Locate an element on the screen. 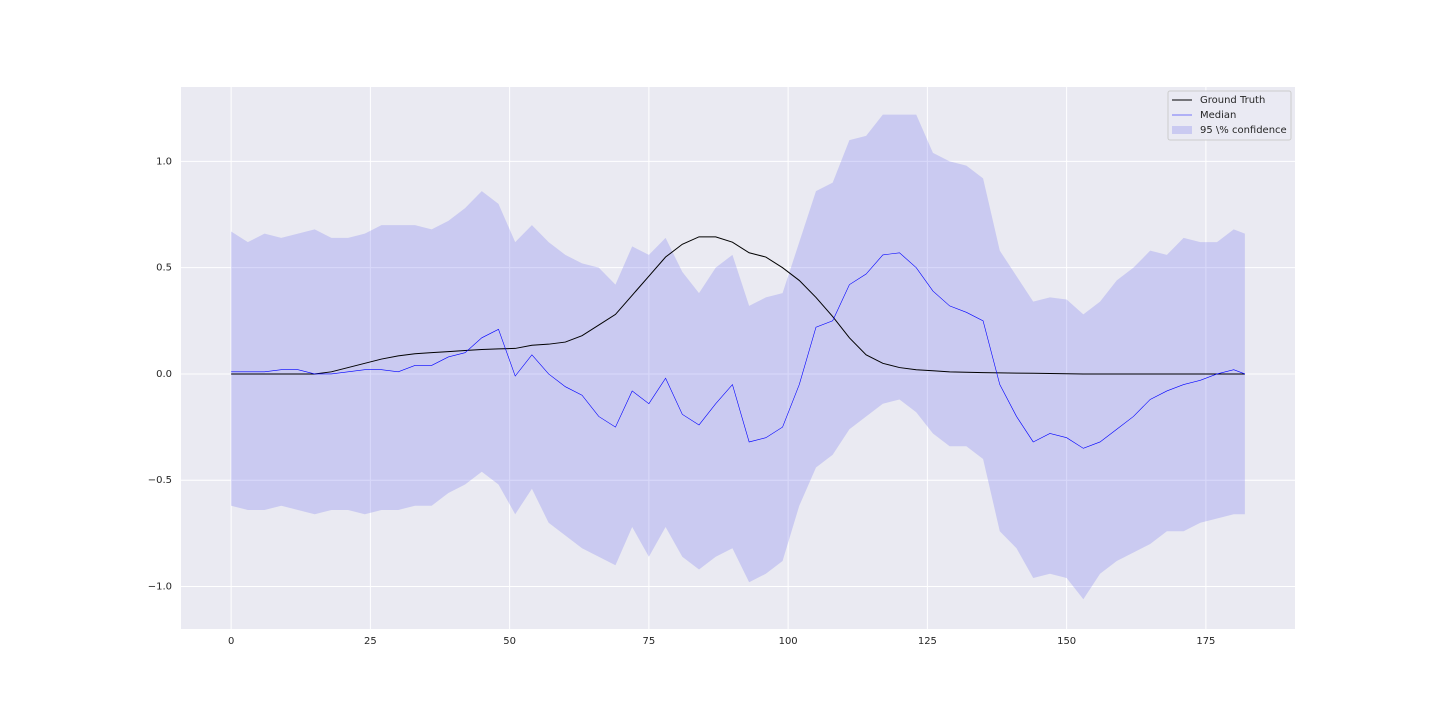 This screenshot has width=1440, height=720. y-tick-label: 0.5 is located at coordinates (164, 268).